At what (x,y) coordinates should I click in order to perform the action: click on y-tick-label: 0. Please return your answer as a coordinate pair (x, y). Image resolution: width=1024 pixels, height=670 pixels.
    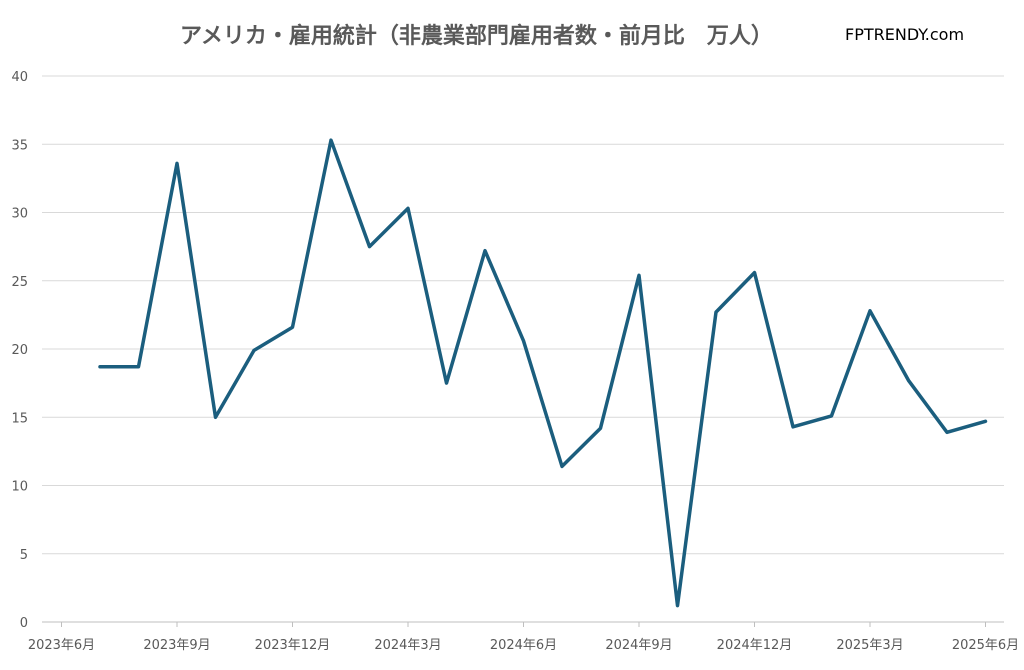
    Looking at the image, I should click on (24, 623).